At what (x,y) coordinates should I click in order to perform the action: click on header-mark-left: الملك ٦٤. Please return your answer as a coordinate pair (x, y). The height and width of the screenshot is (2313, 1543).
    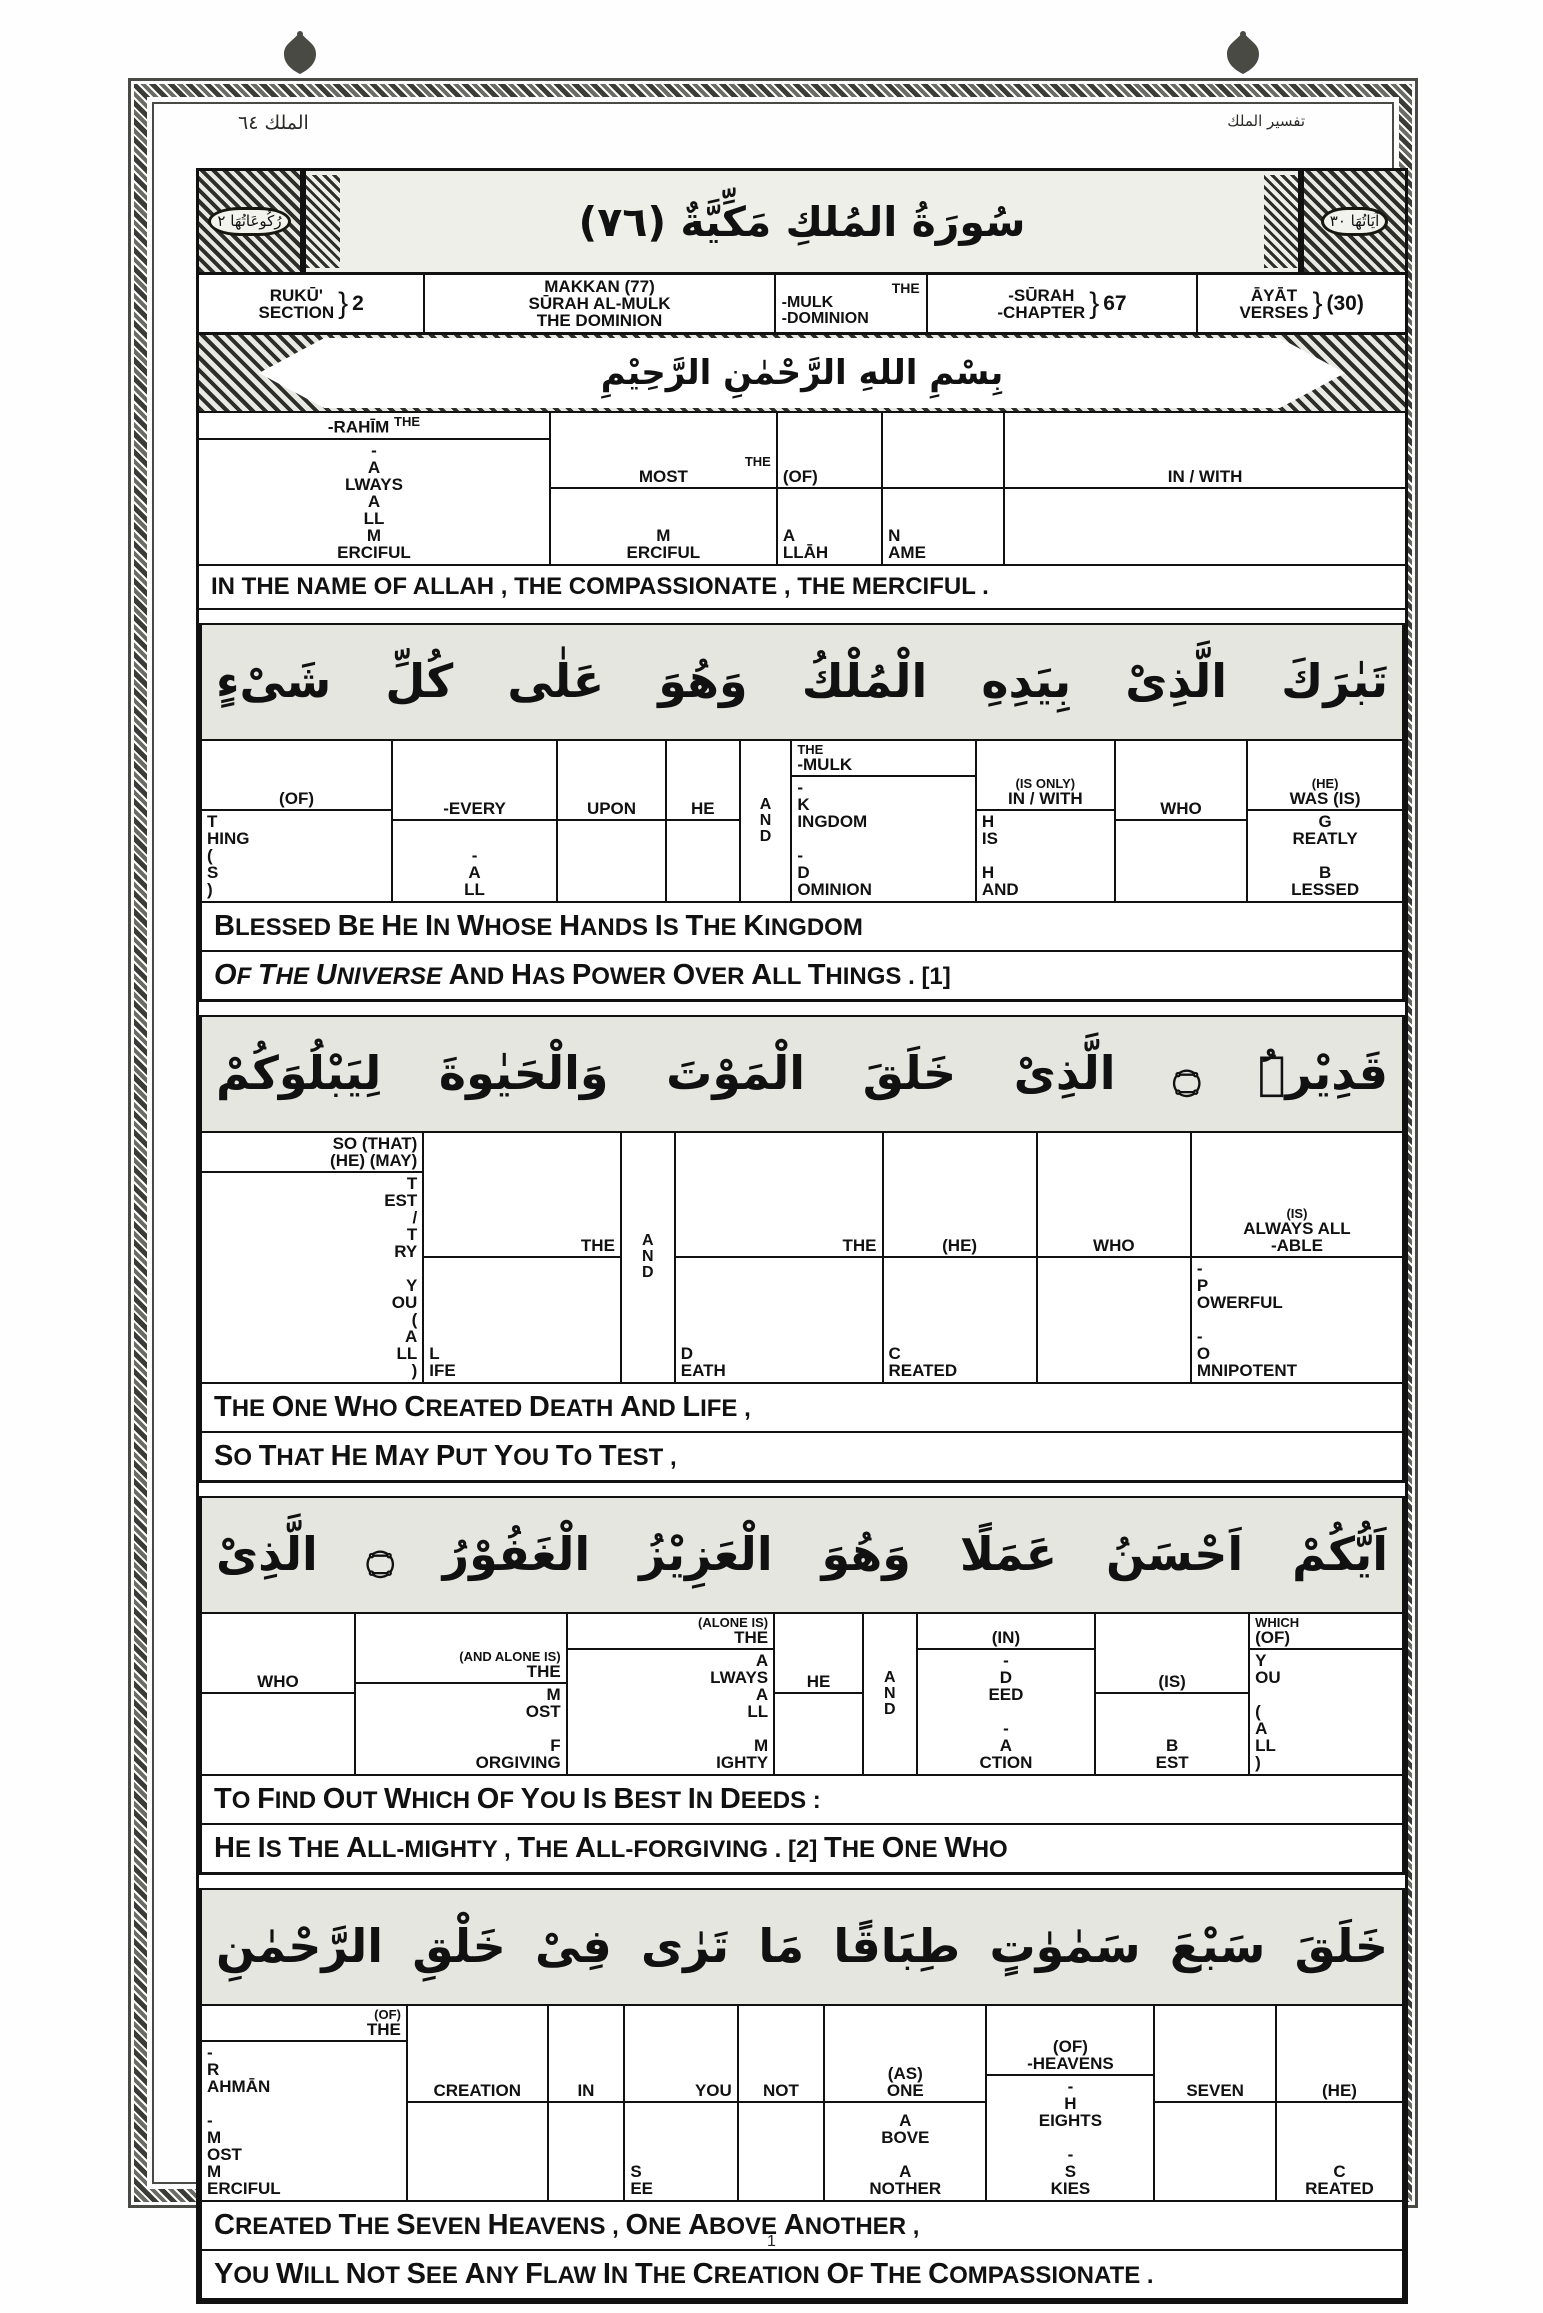
    Looking at the image, I should click on (273, 123).